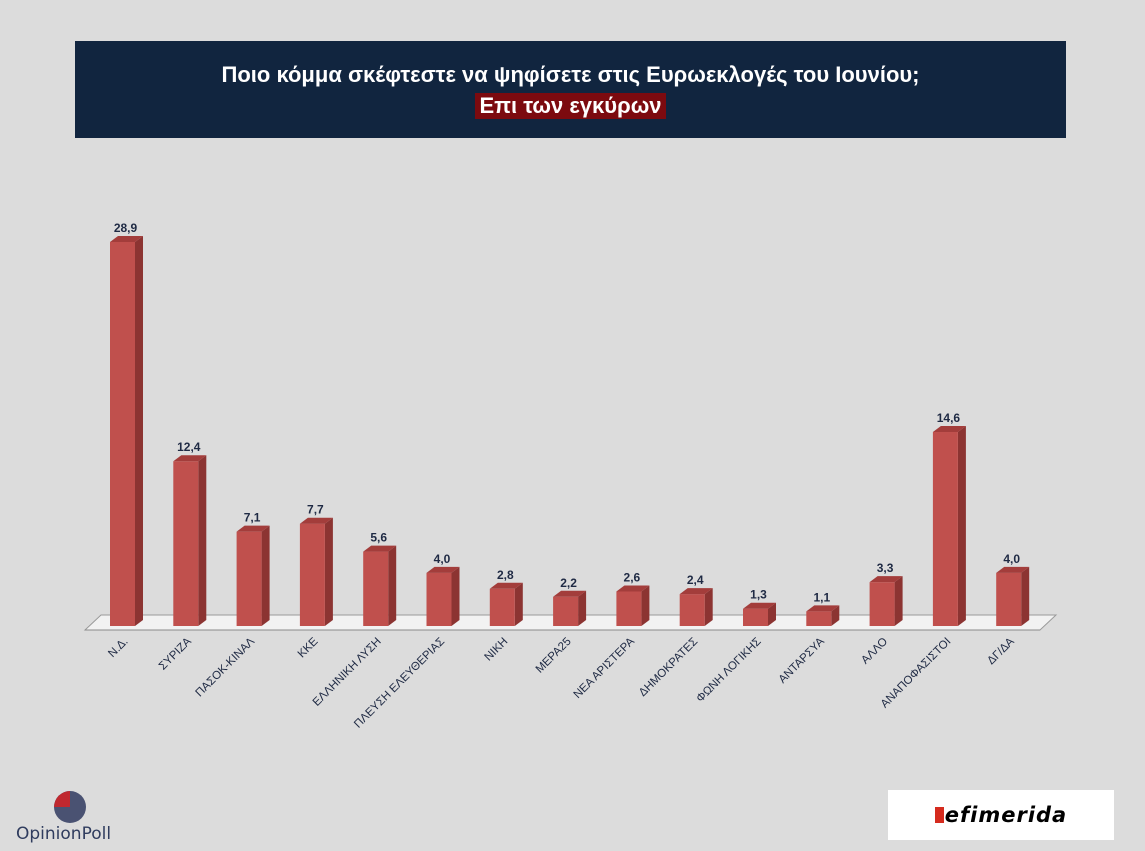 The height and width of the screenshot is (851, 1145). What do you see at coordinates (821, 597) in the screenshot?
I see `data-label: 1,1` at bounding box center [821, 597].